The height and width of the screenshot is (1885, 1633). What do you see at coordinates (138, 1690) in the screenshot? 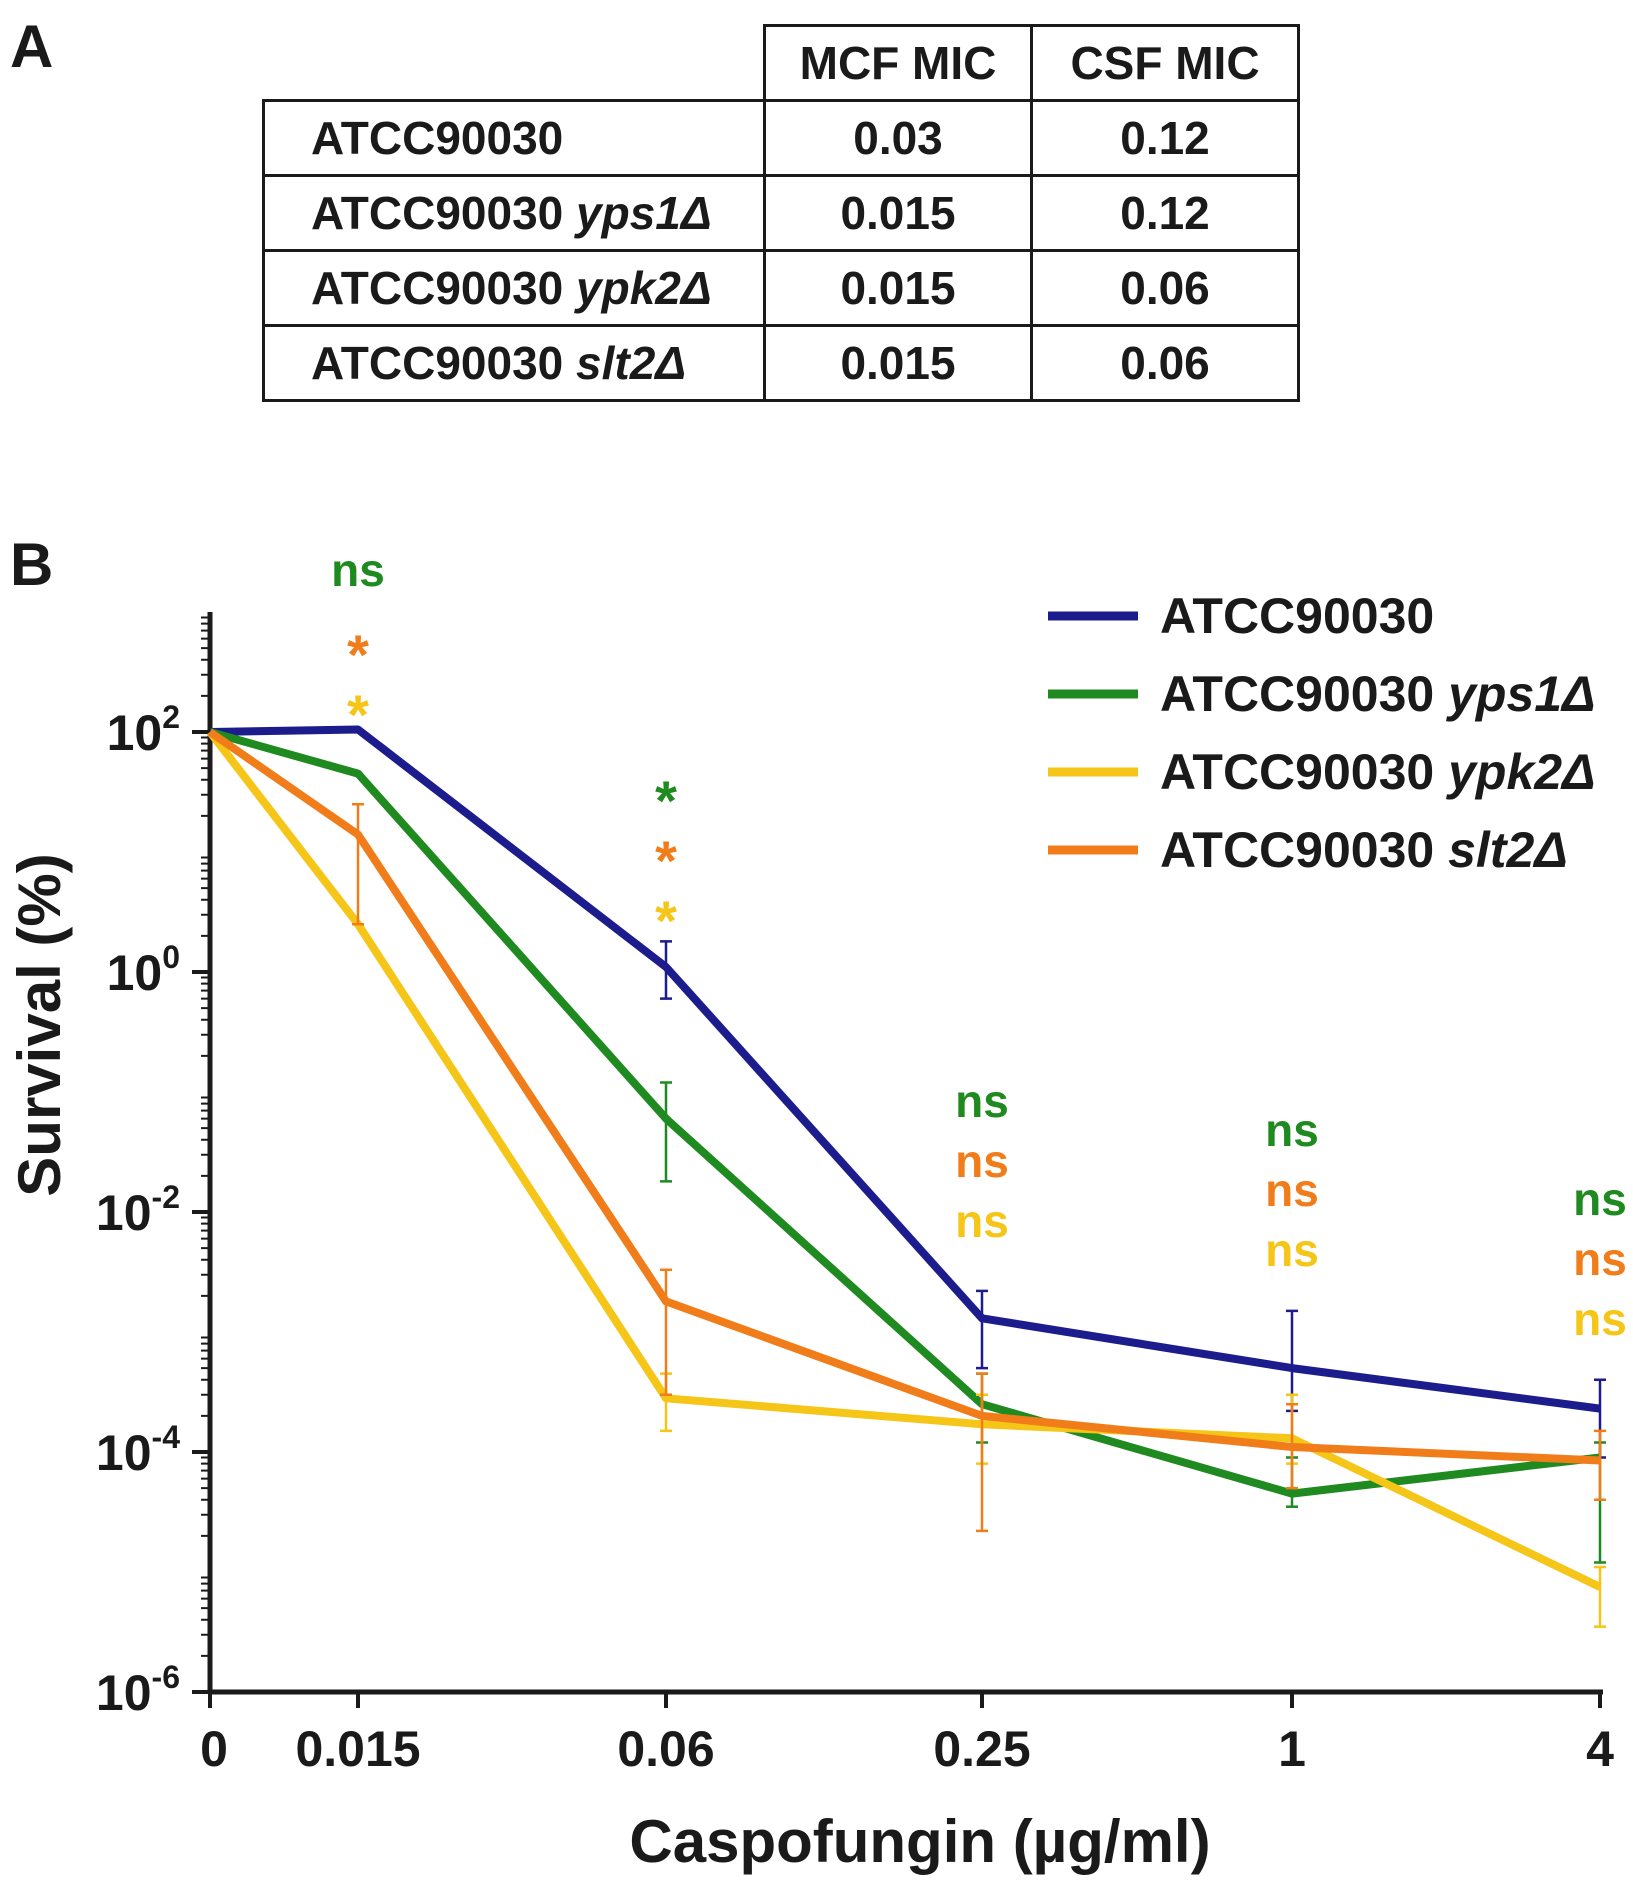
I see `y-tick-label: 10⁻⁶` at bounding box center [138, 1690].